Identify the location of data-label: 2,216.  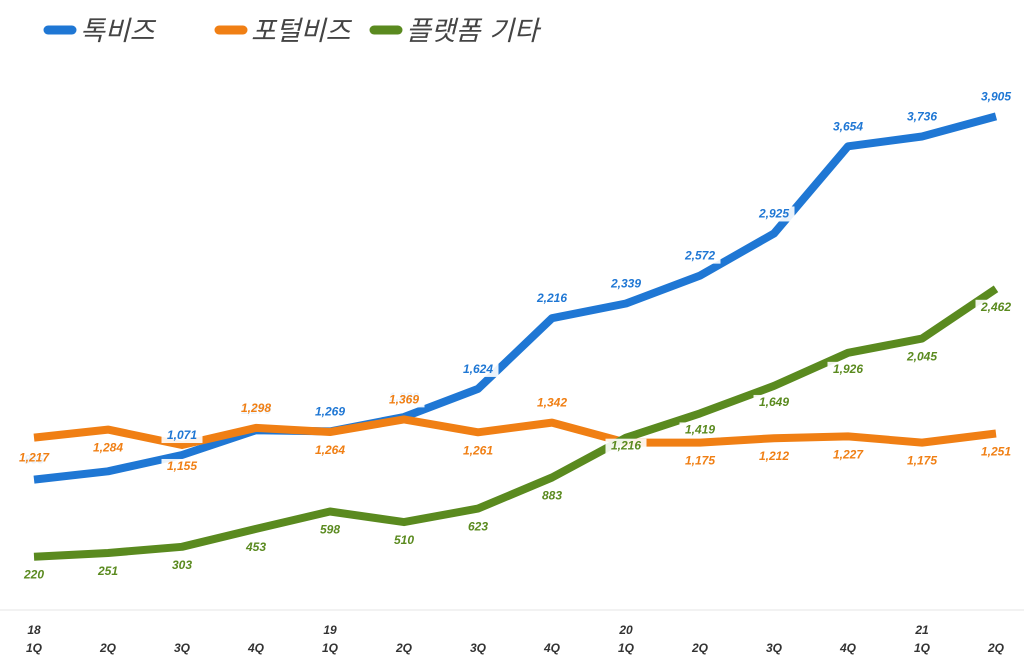
(551, 298).